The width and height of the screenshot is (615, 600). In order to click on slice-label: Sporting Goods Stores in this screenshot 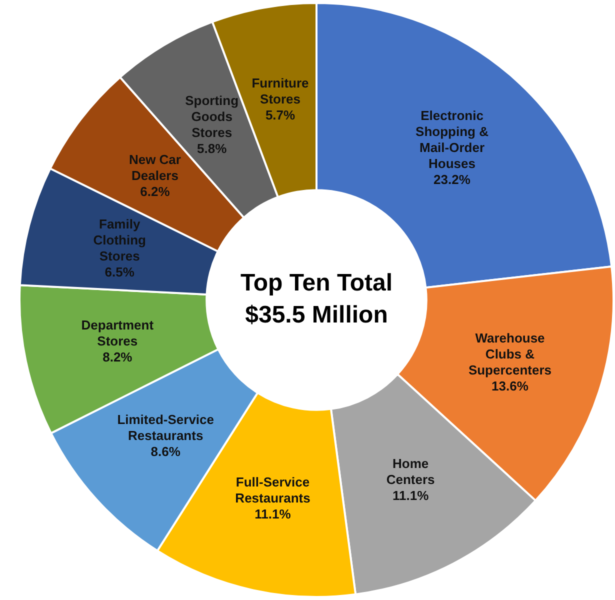, I will do `click(212, 116)`.